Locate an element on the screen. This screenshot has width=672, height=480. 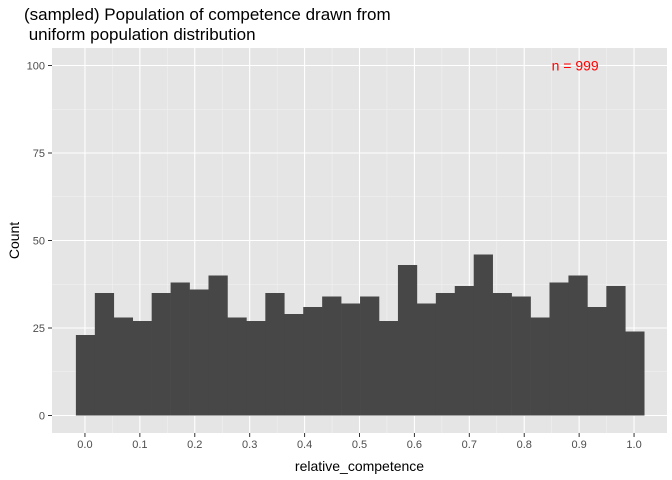
x-tick-label: 0.0 is located at coordinates (84, 445).